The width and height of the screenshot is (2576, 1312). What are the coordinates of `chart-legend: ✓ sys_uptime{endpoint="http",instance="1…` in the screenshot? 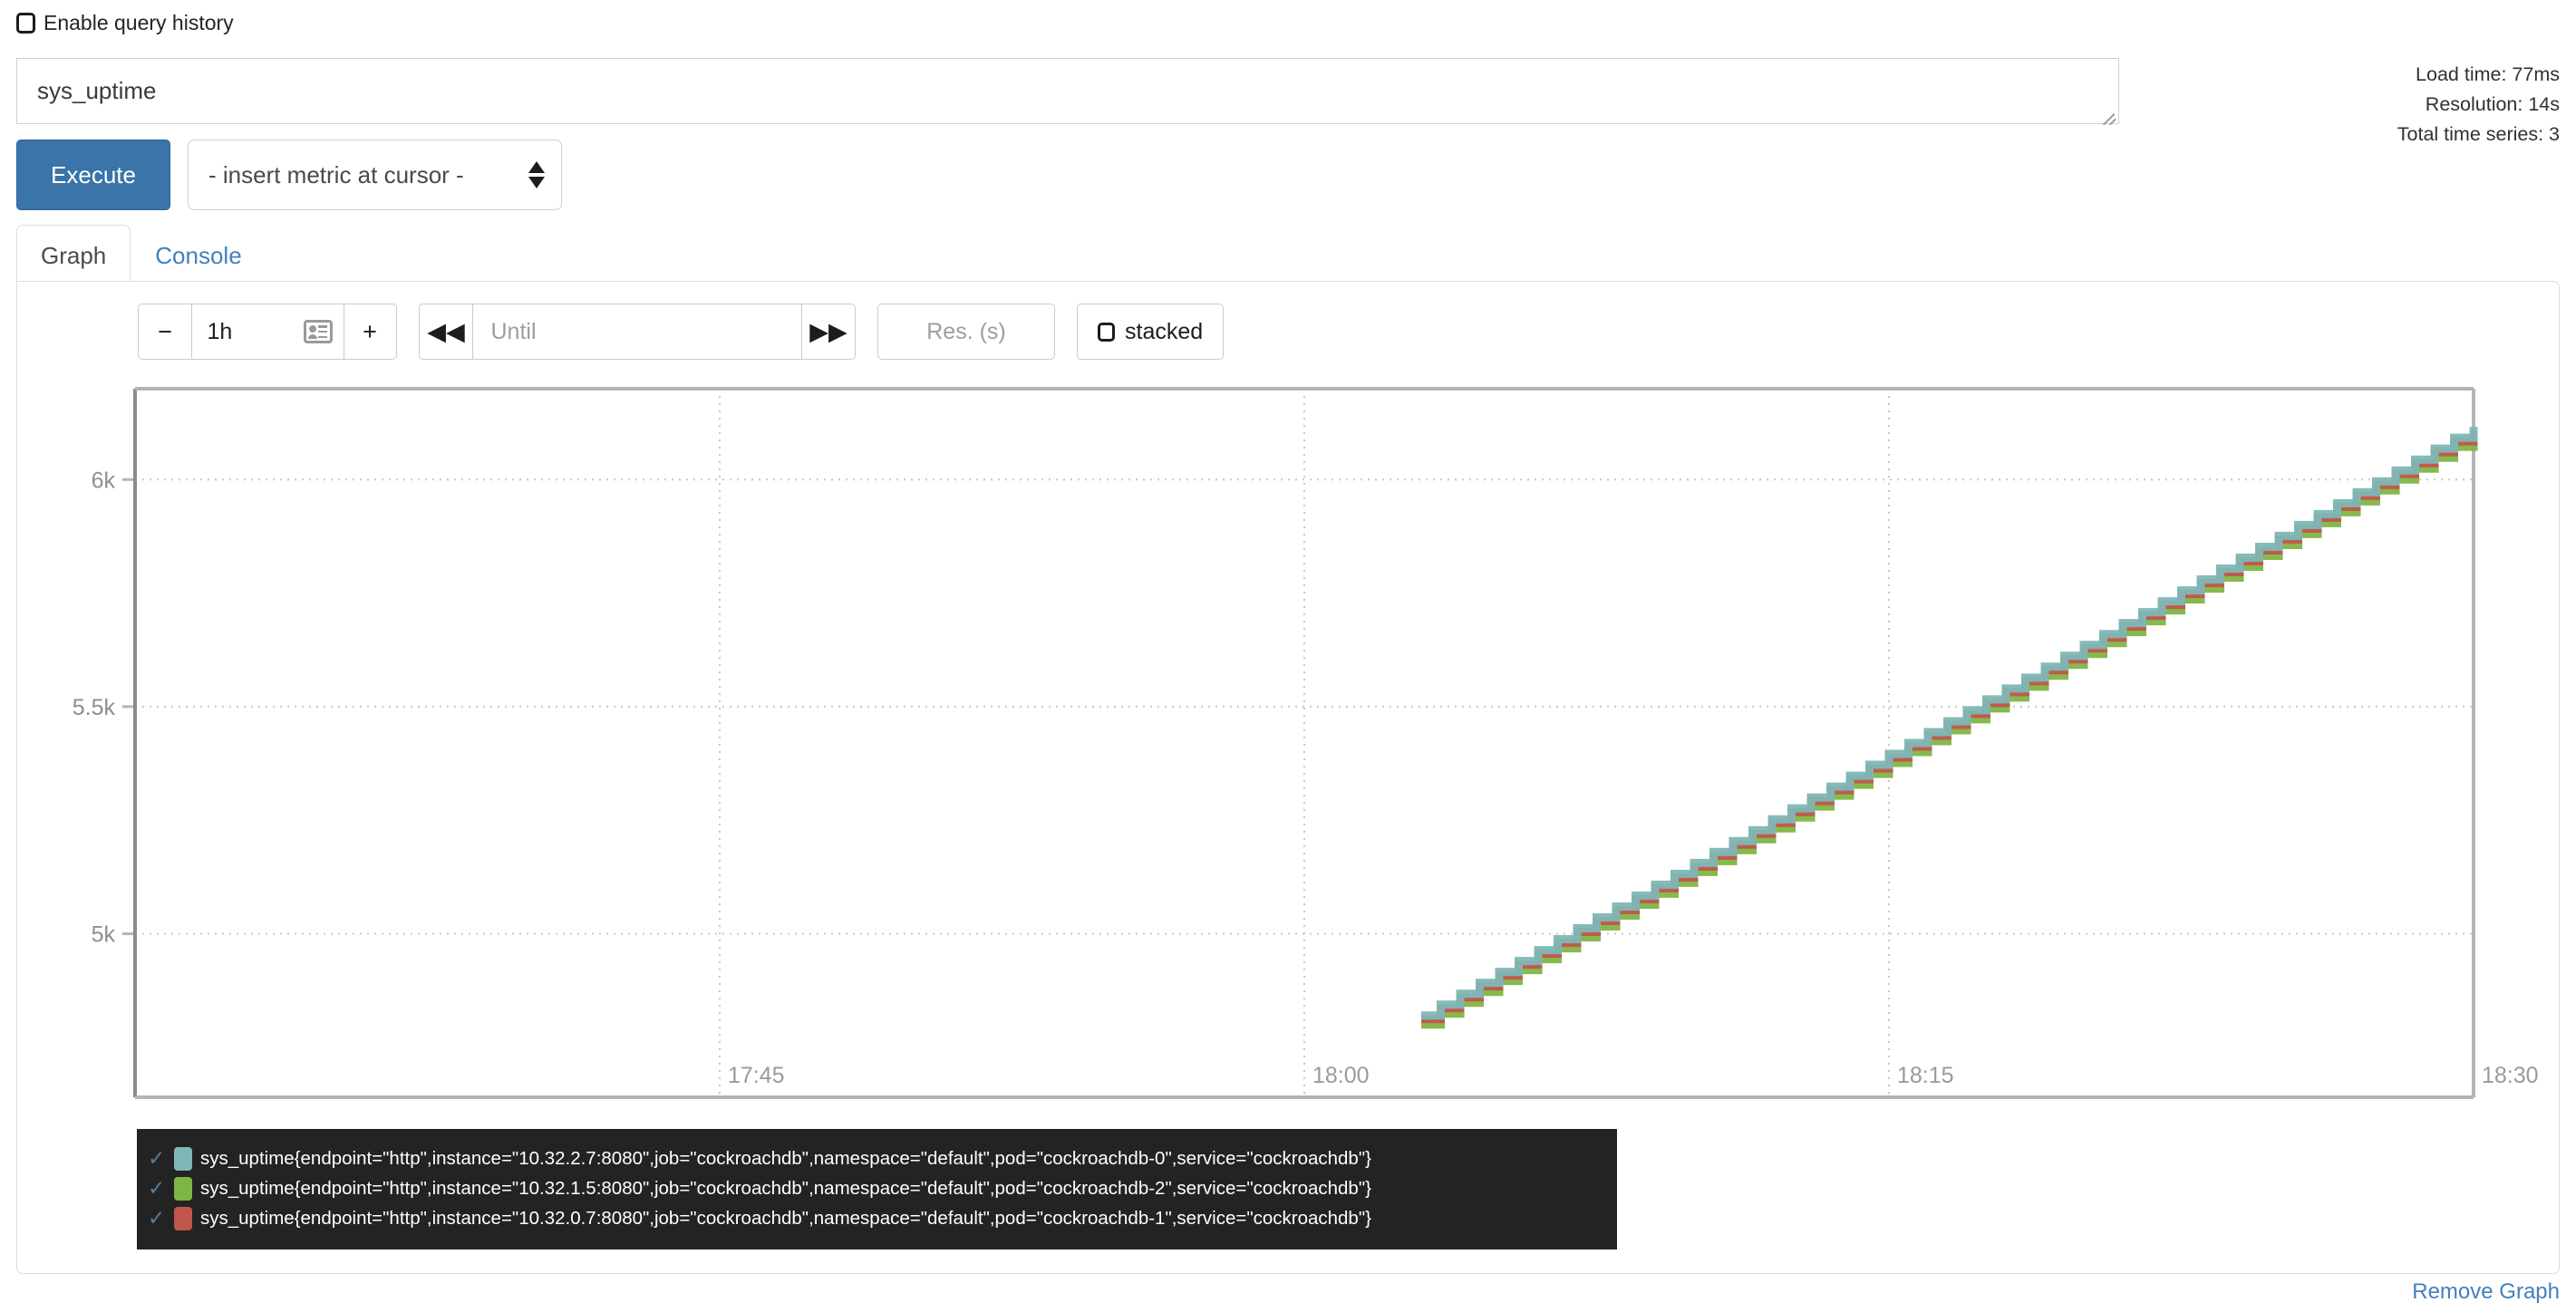 It's located at (877, 1189).